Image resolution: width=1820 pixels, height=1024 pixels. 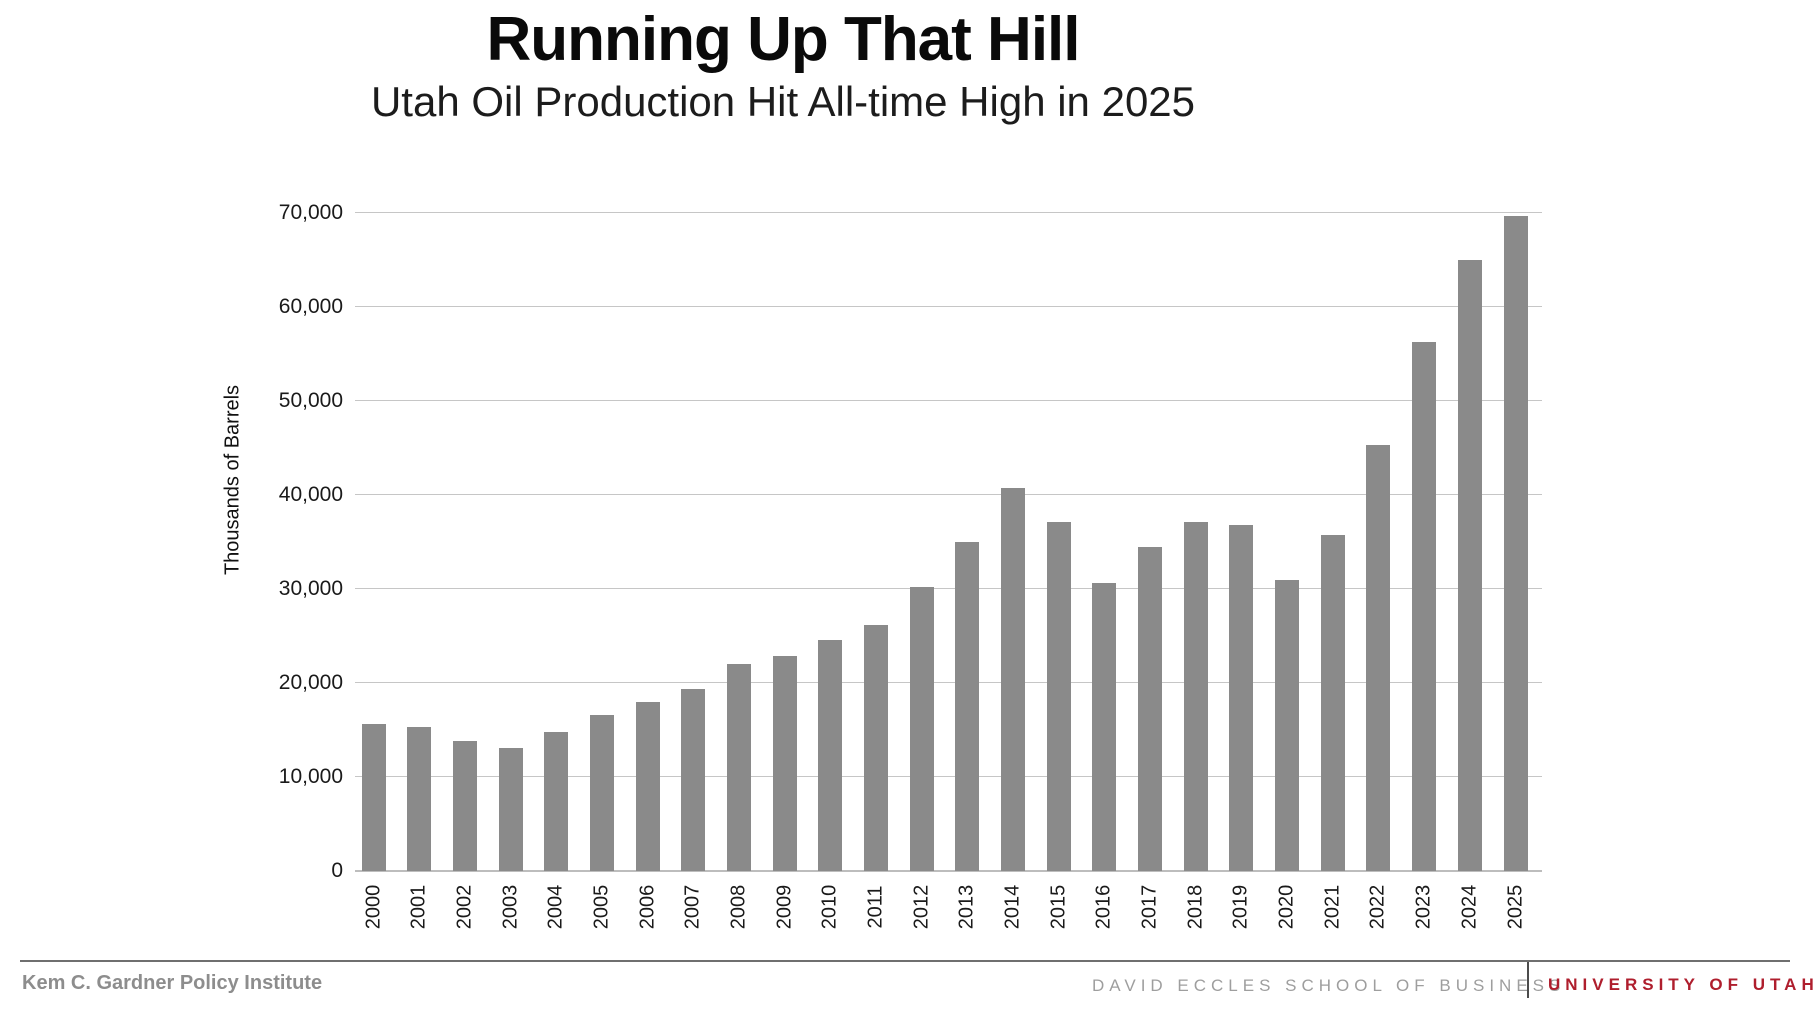 I want to click on y-tick-label-0: 0, so click(x=337, y=870).